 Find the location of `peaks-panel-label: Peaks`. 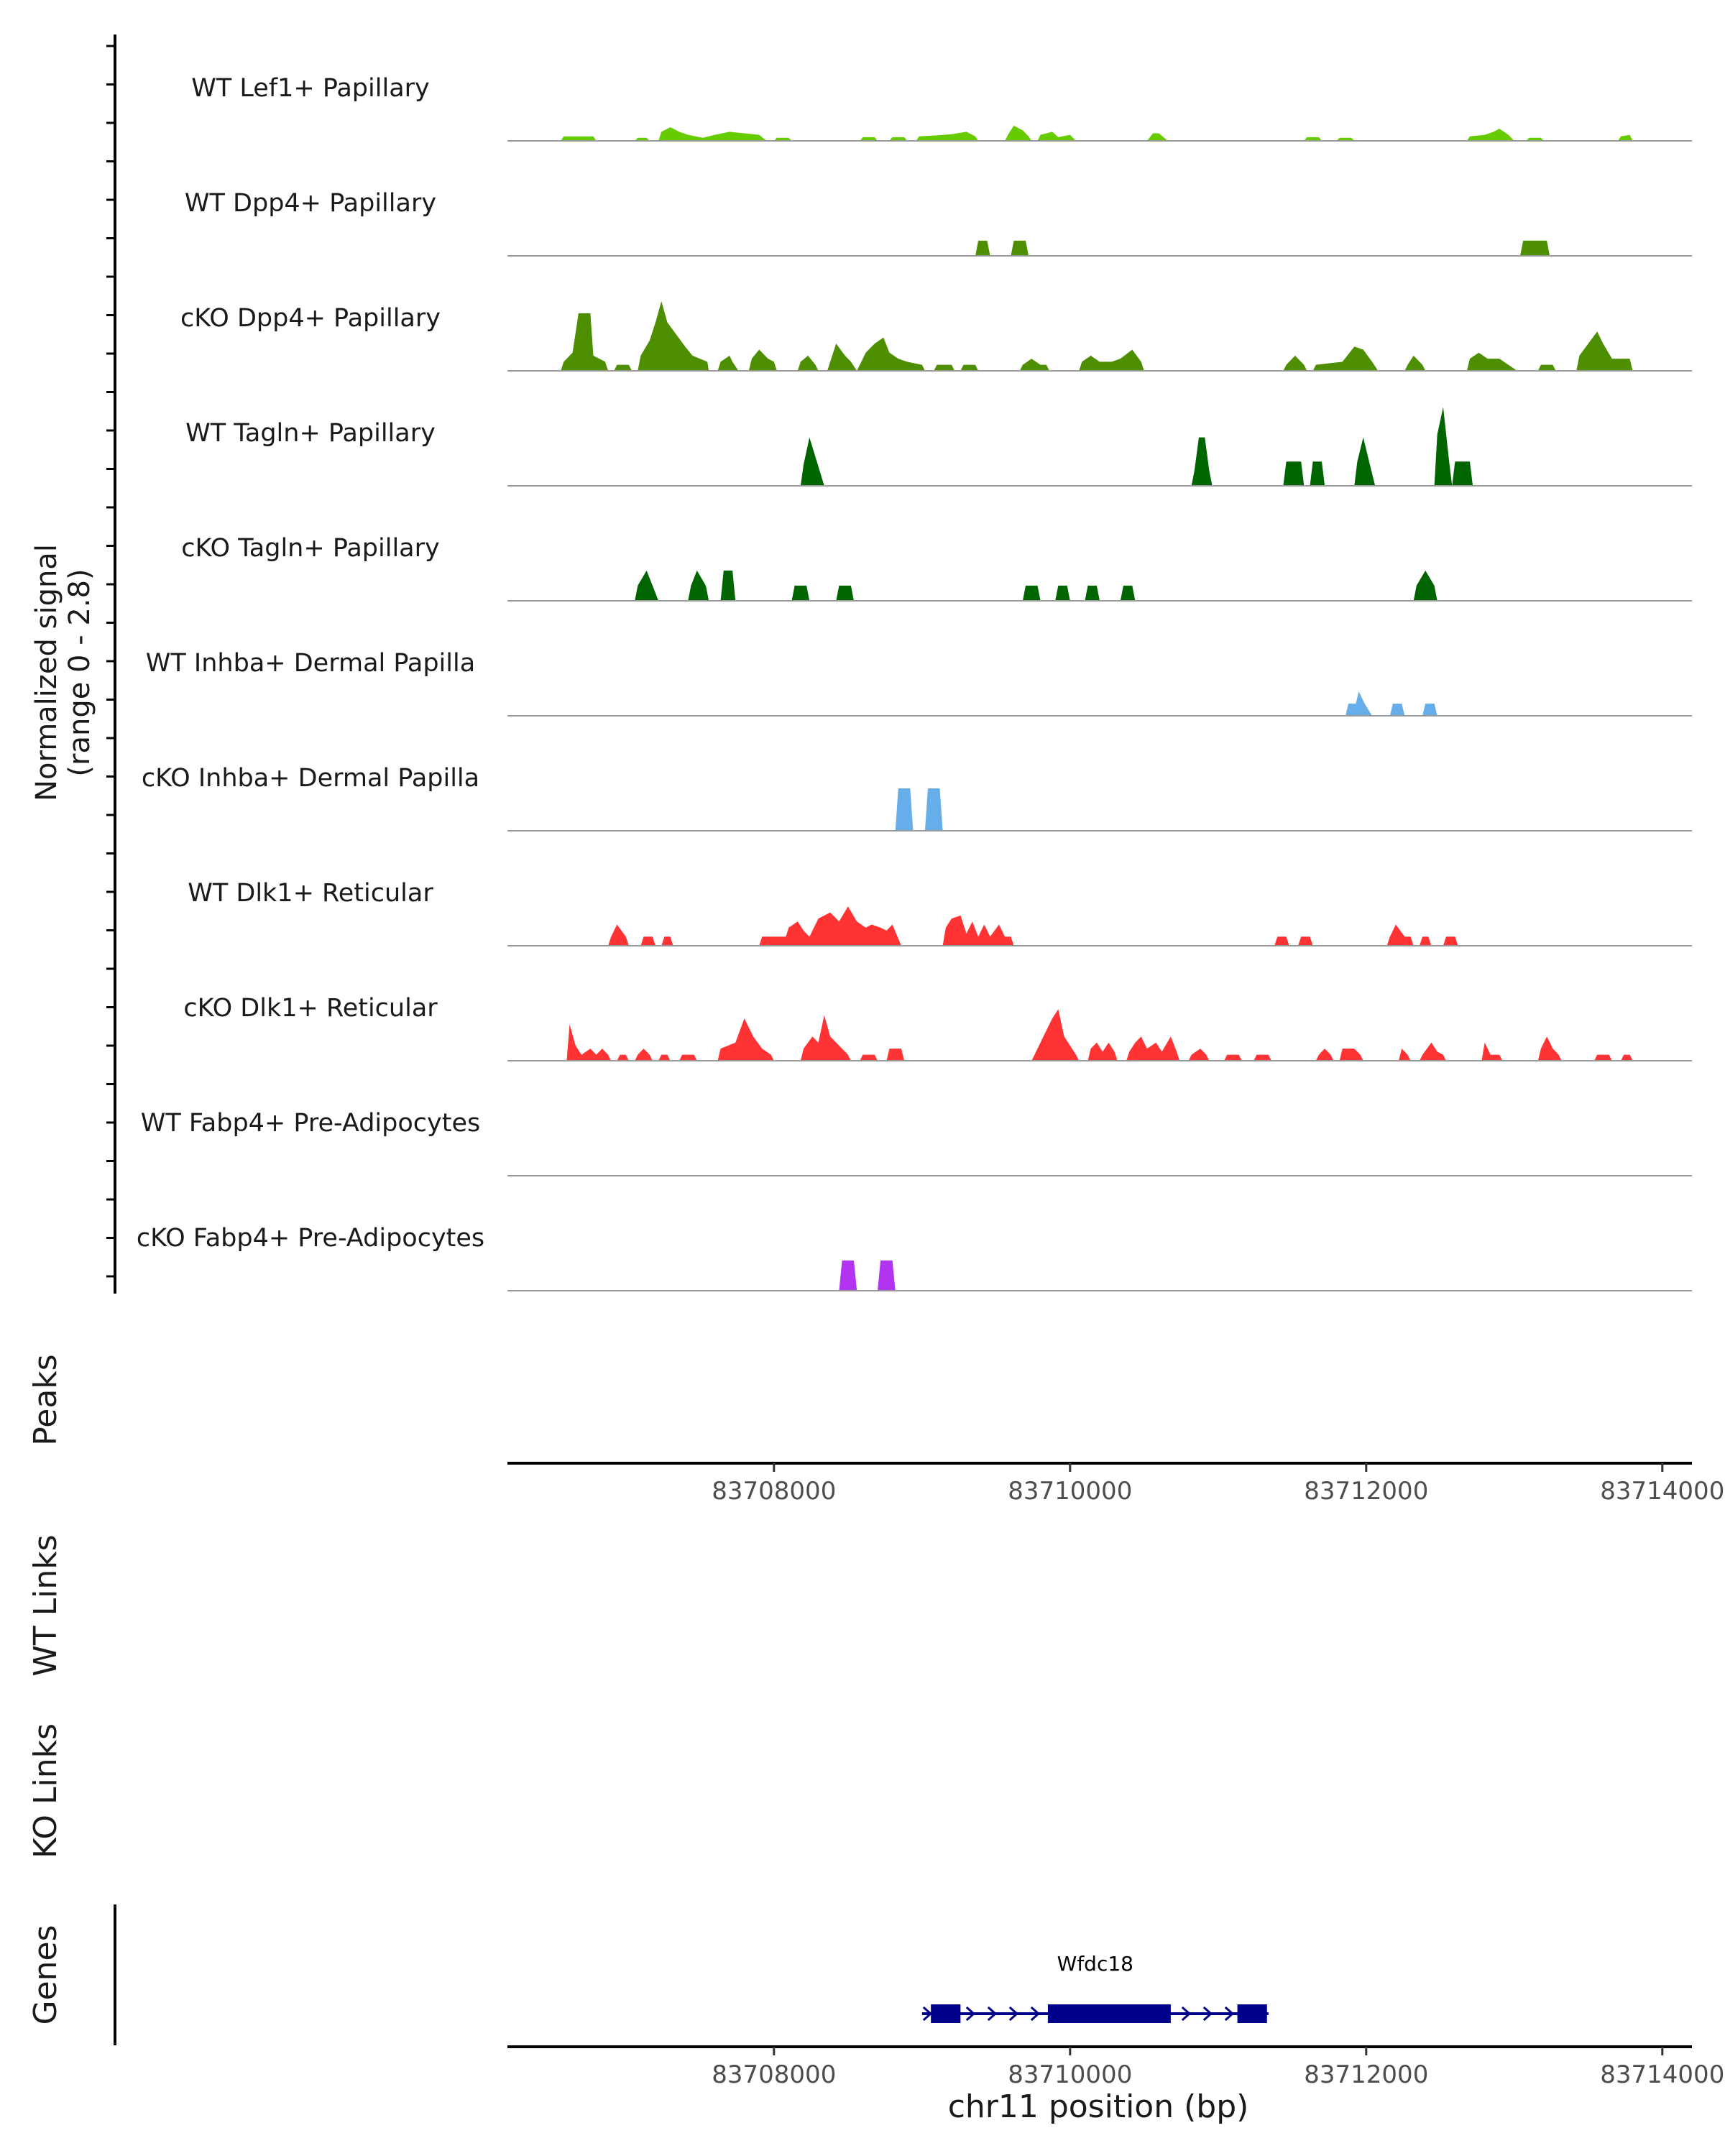

peaks-panel-label: Peaks is located at coordinates (45, 1399).